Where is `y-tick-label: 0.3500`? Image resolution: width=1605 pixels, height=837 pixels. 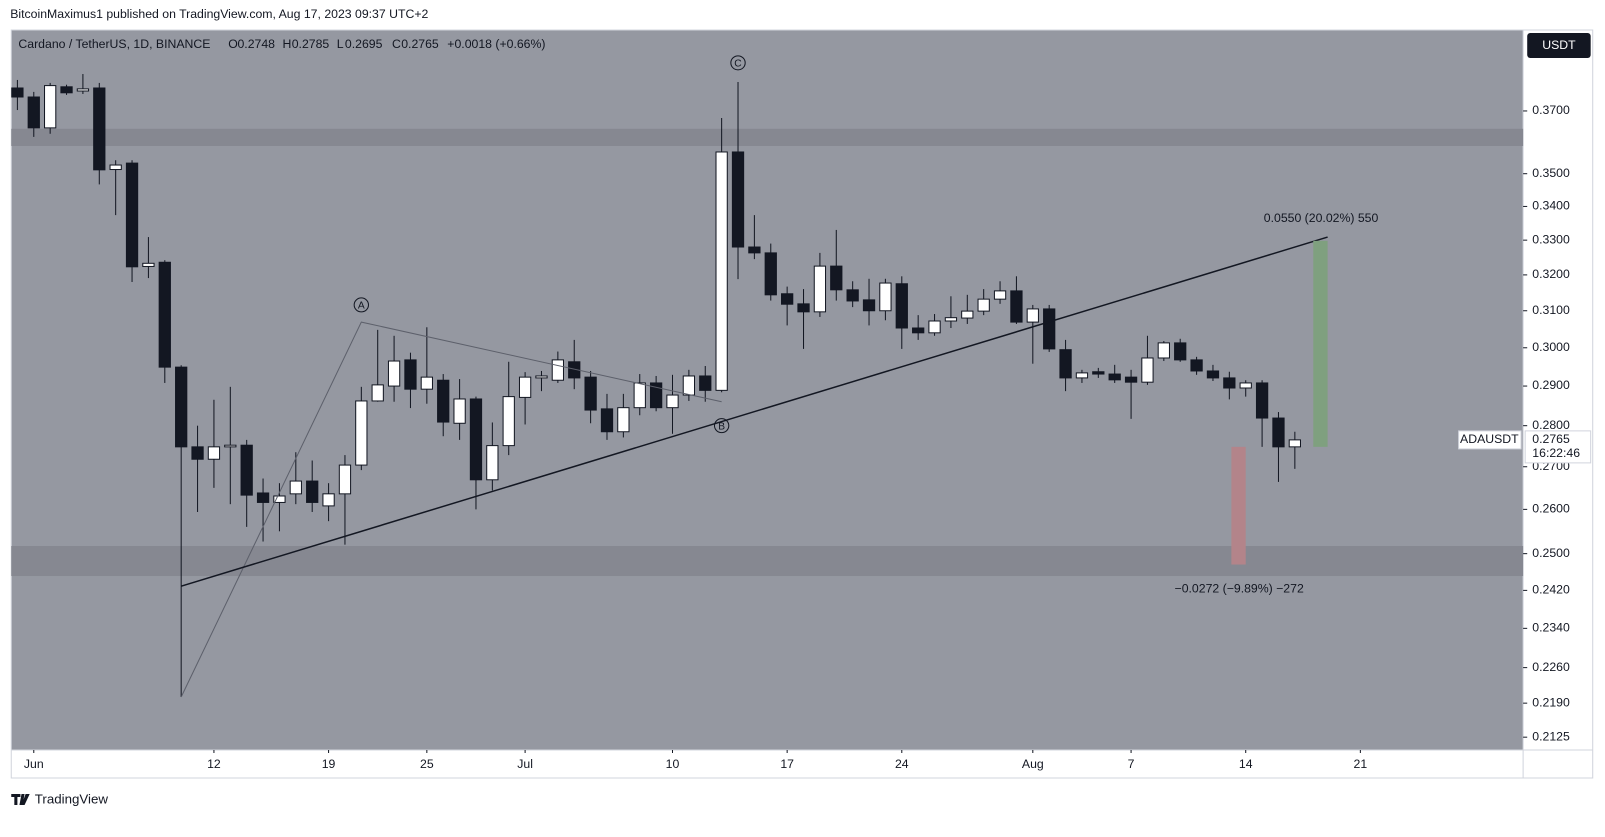 y-tick-label: 0.3500 is located at coordinates (1551, 173).